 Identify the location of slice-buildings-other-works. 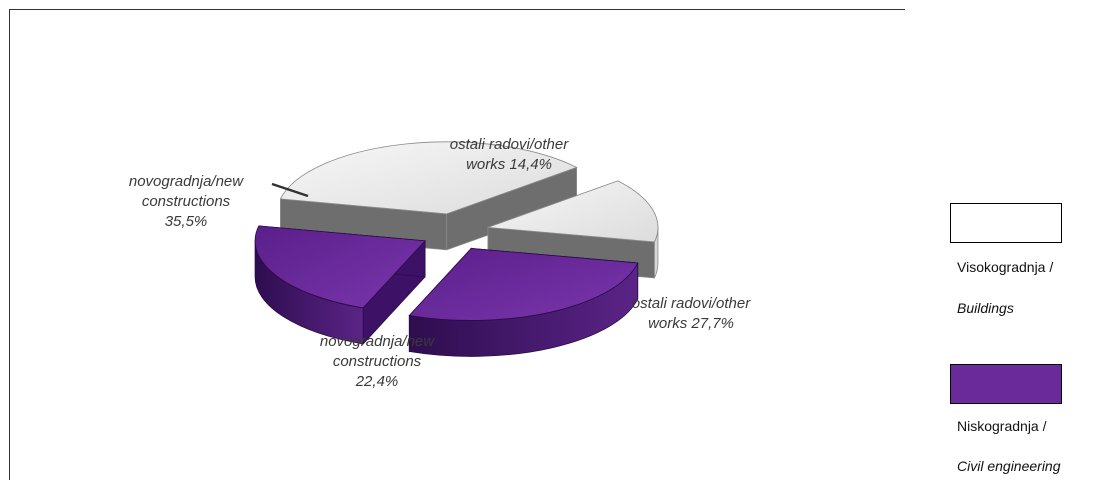
(573, 211).